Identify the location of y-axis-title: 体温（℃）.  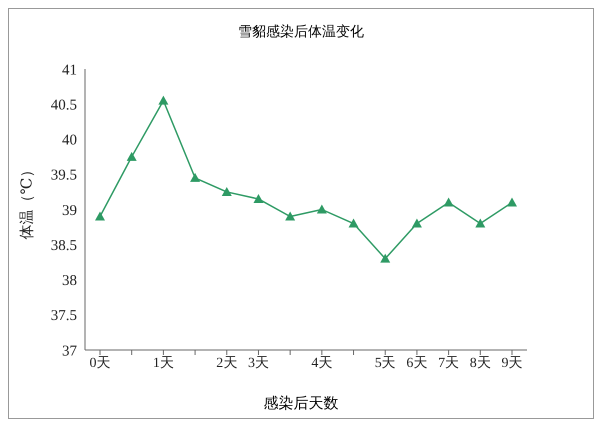
(27, 201).